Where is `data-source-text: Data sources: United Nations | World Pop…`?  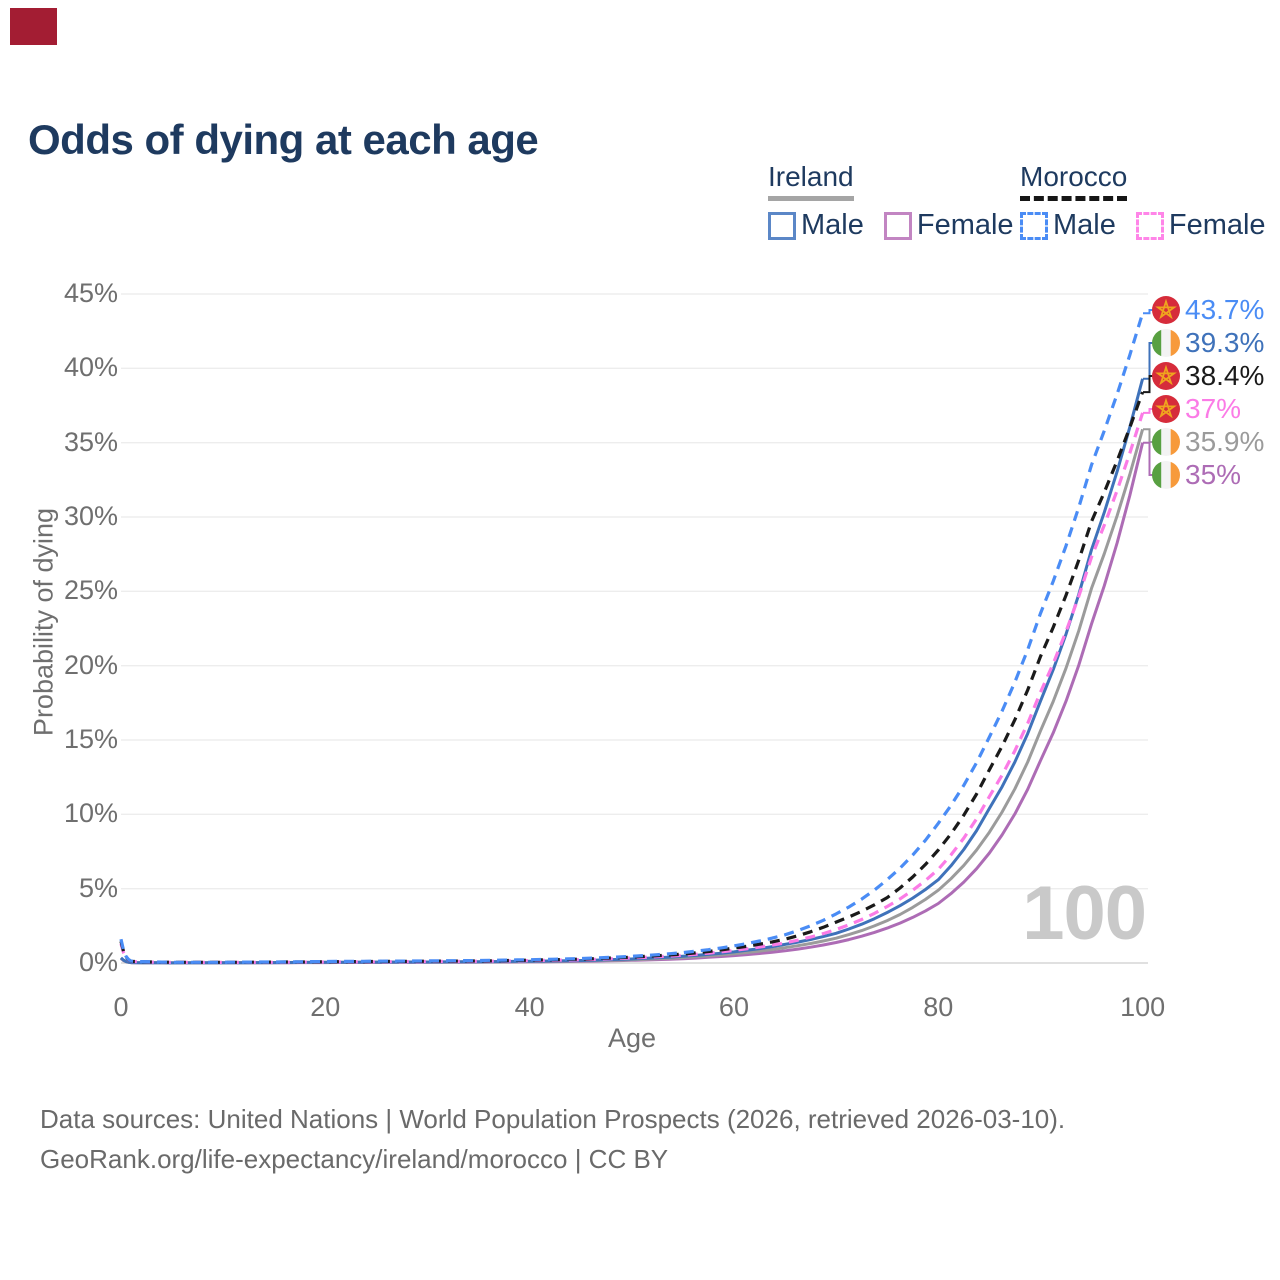 data-source-text: Data sources: United Nations | World Pop… is located at coordinates (553, 1119).